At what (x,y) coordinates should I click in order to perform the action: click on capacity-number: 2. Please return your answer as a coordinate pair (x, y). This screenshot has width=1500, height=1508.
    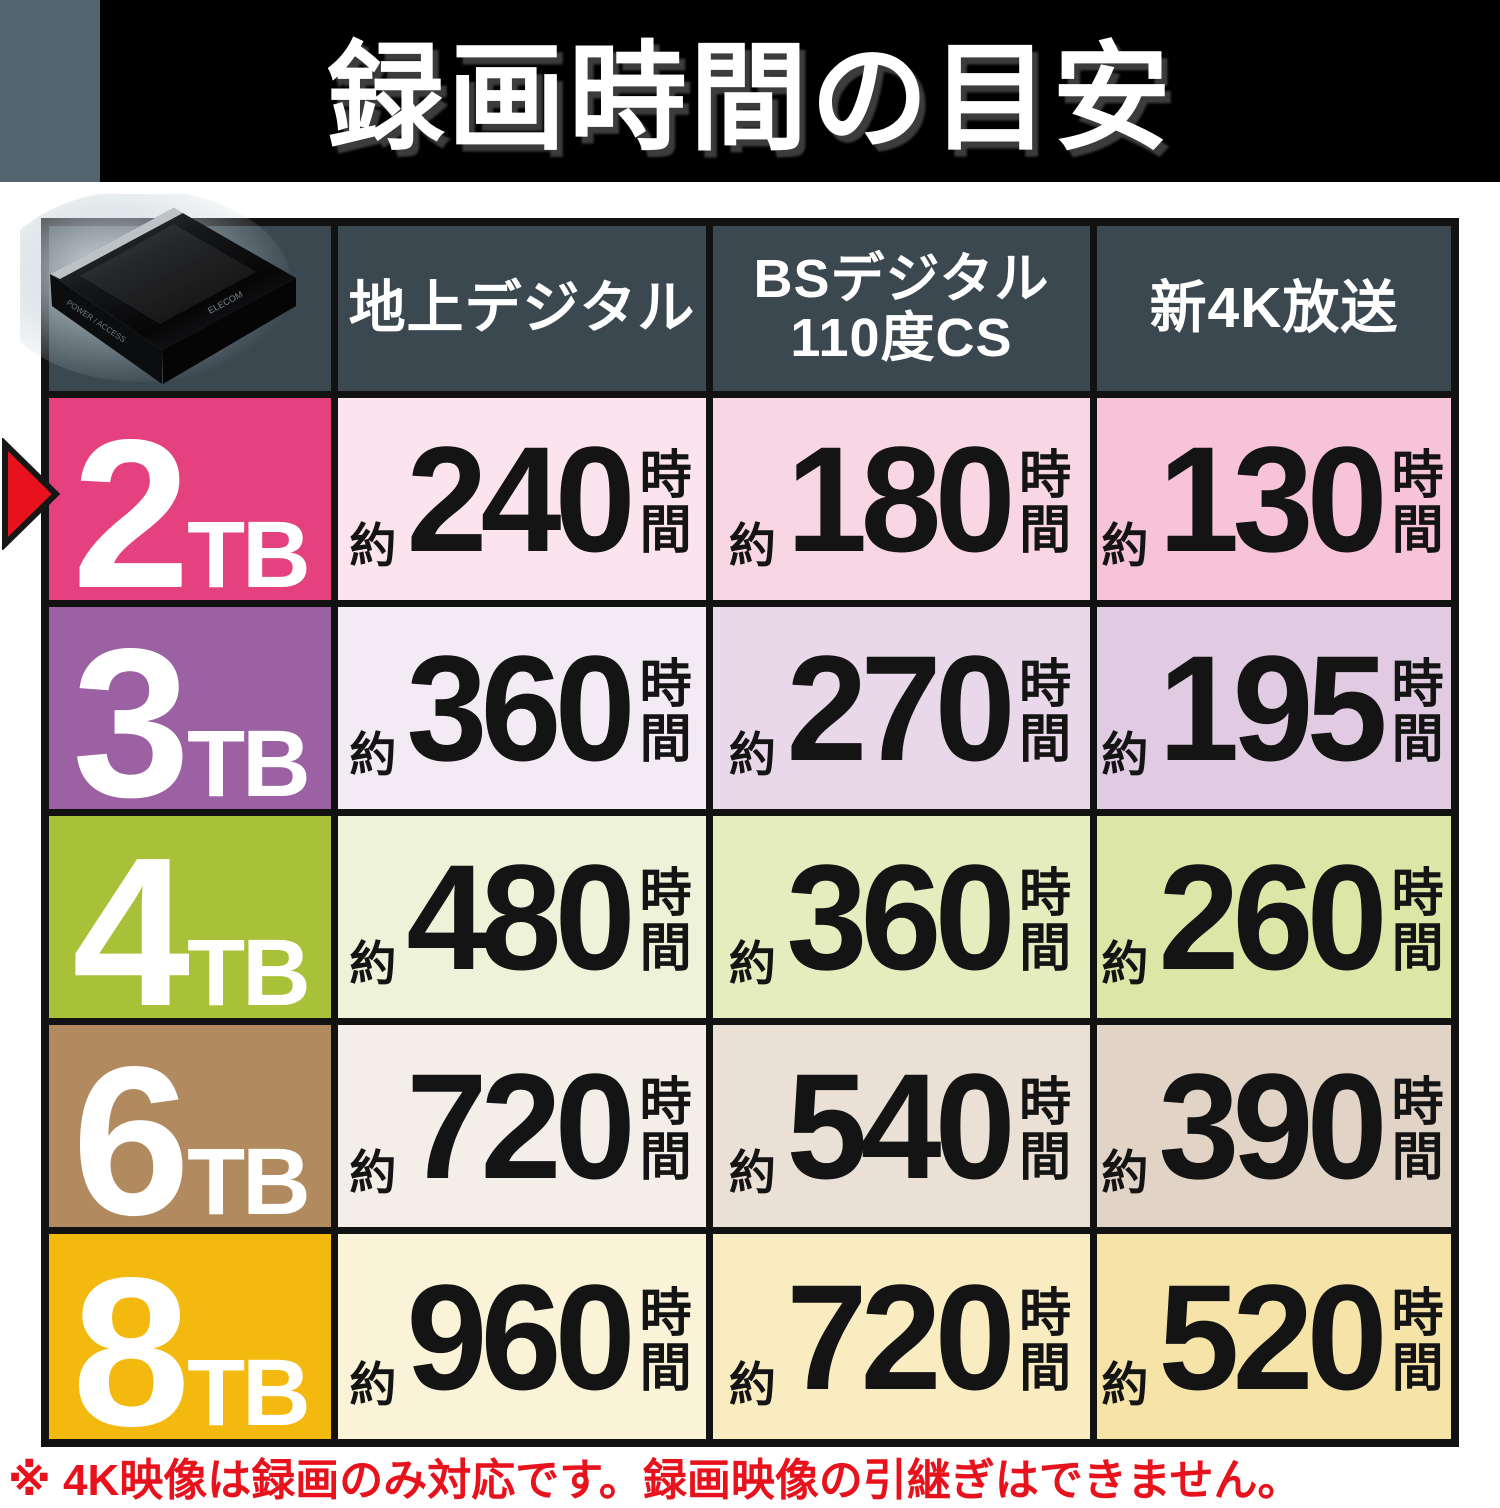
    Looking at the image, I should click on (131, 499).